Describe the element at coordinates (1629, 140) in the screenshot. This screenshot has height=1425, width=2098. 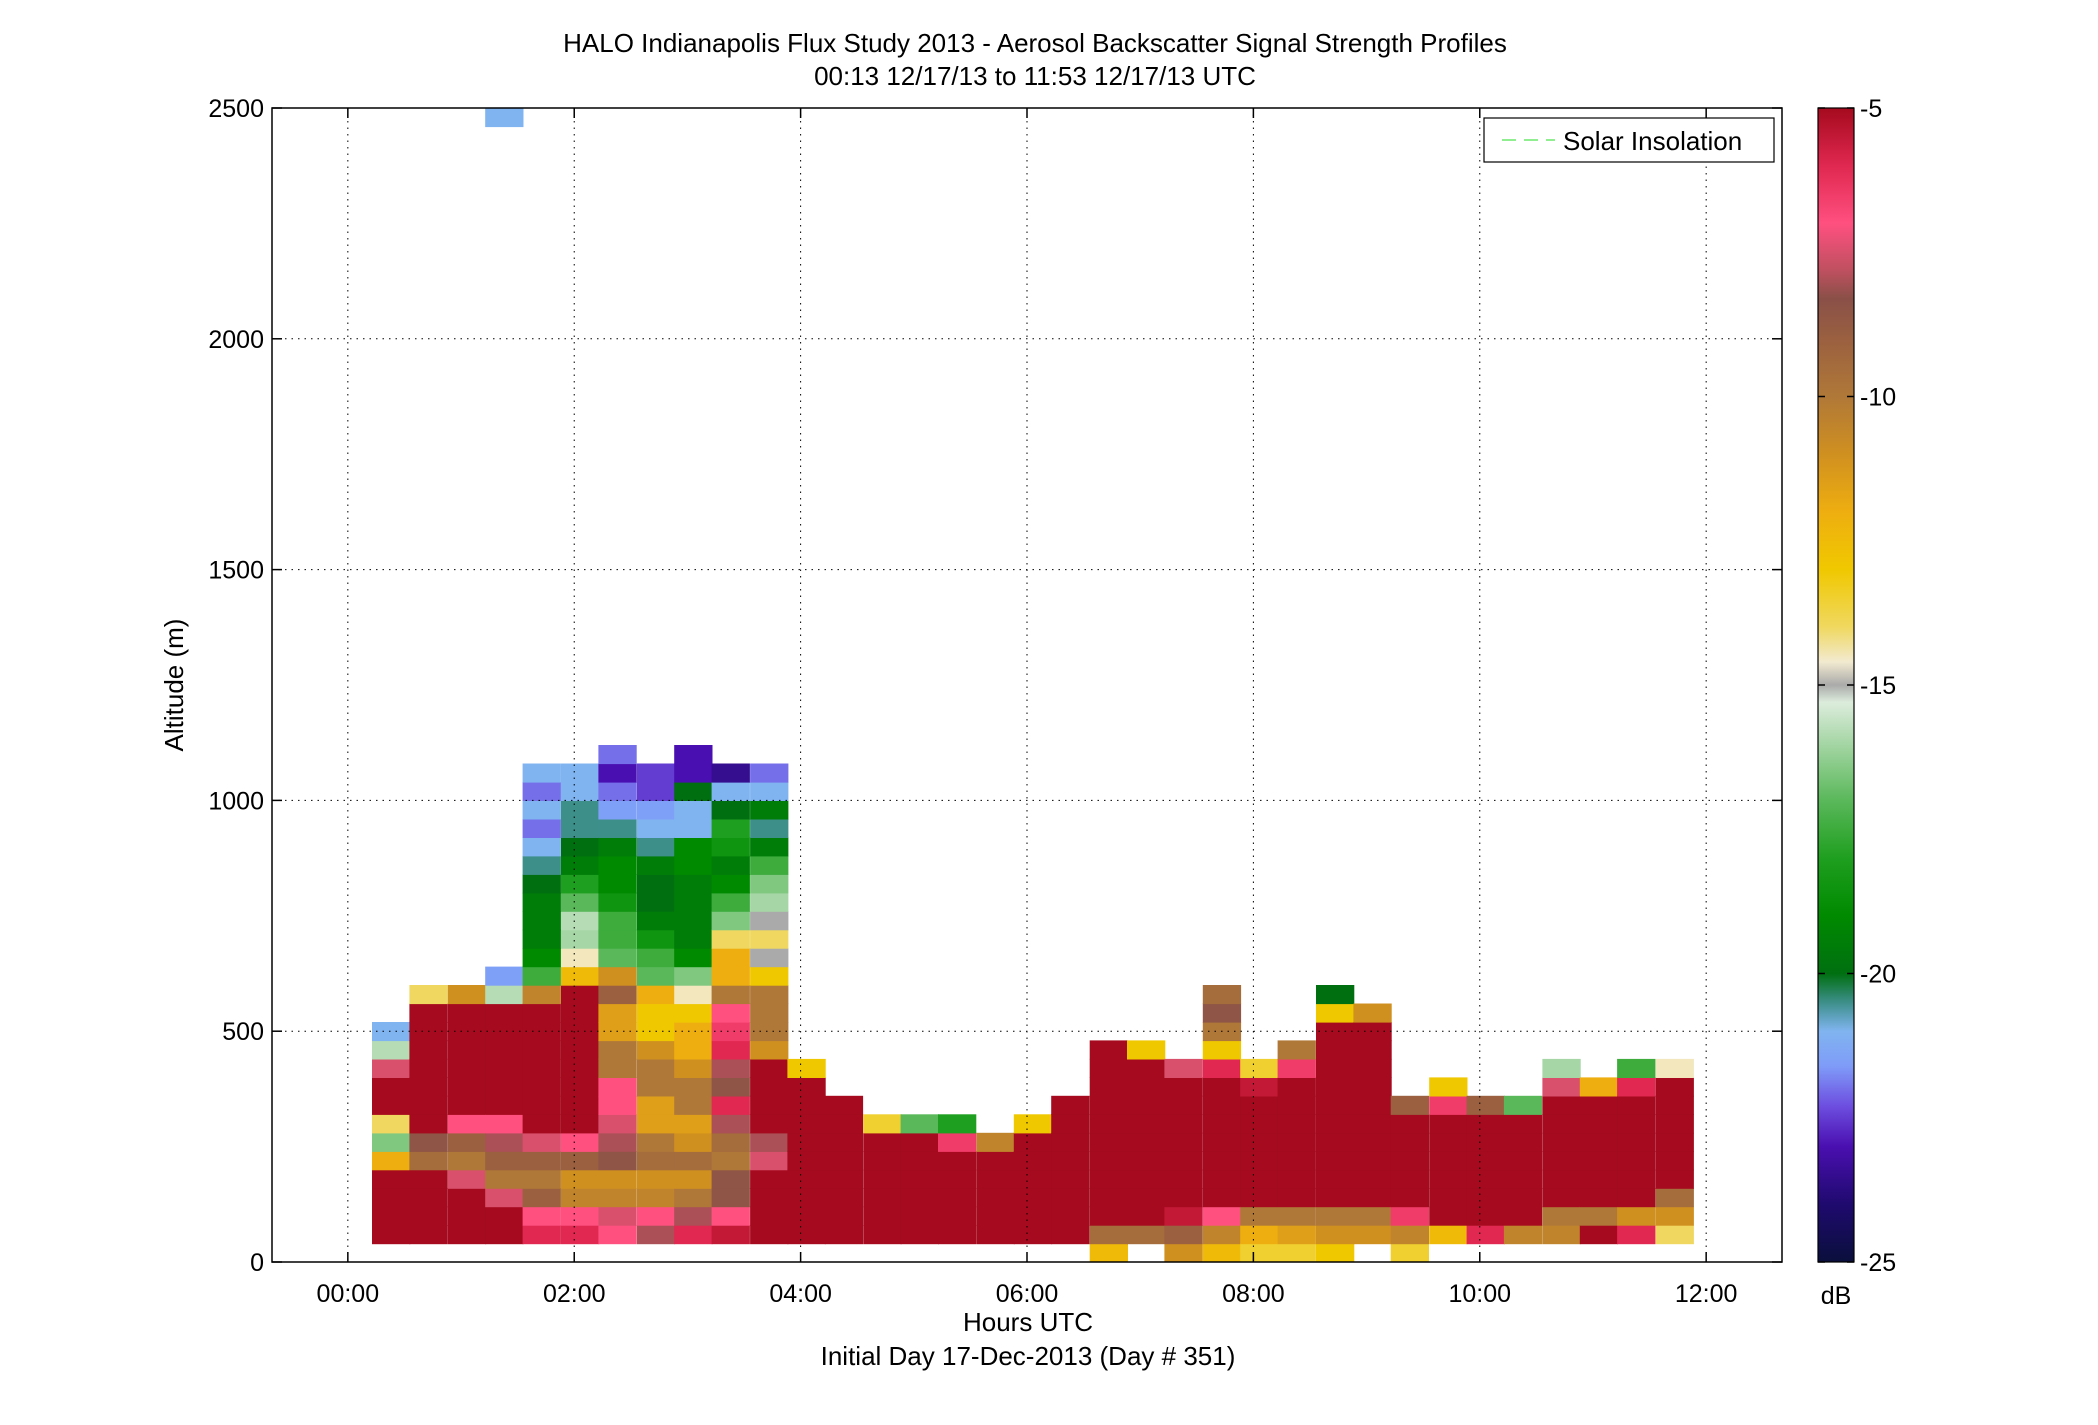
I see `legend: Solar Insolation` at that location.